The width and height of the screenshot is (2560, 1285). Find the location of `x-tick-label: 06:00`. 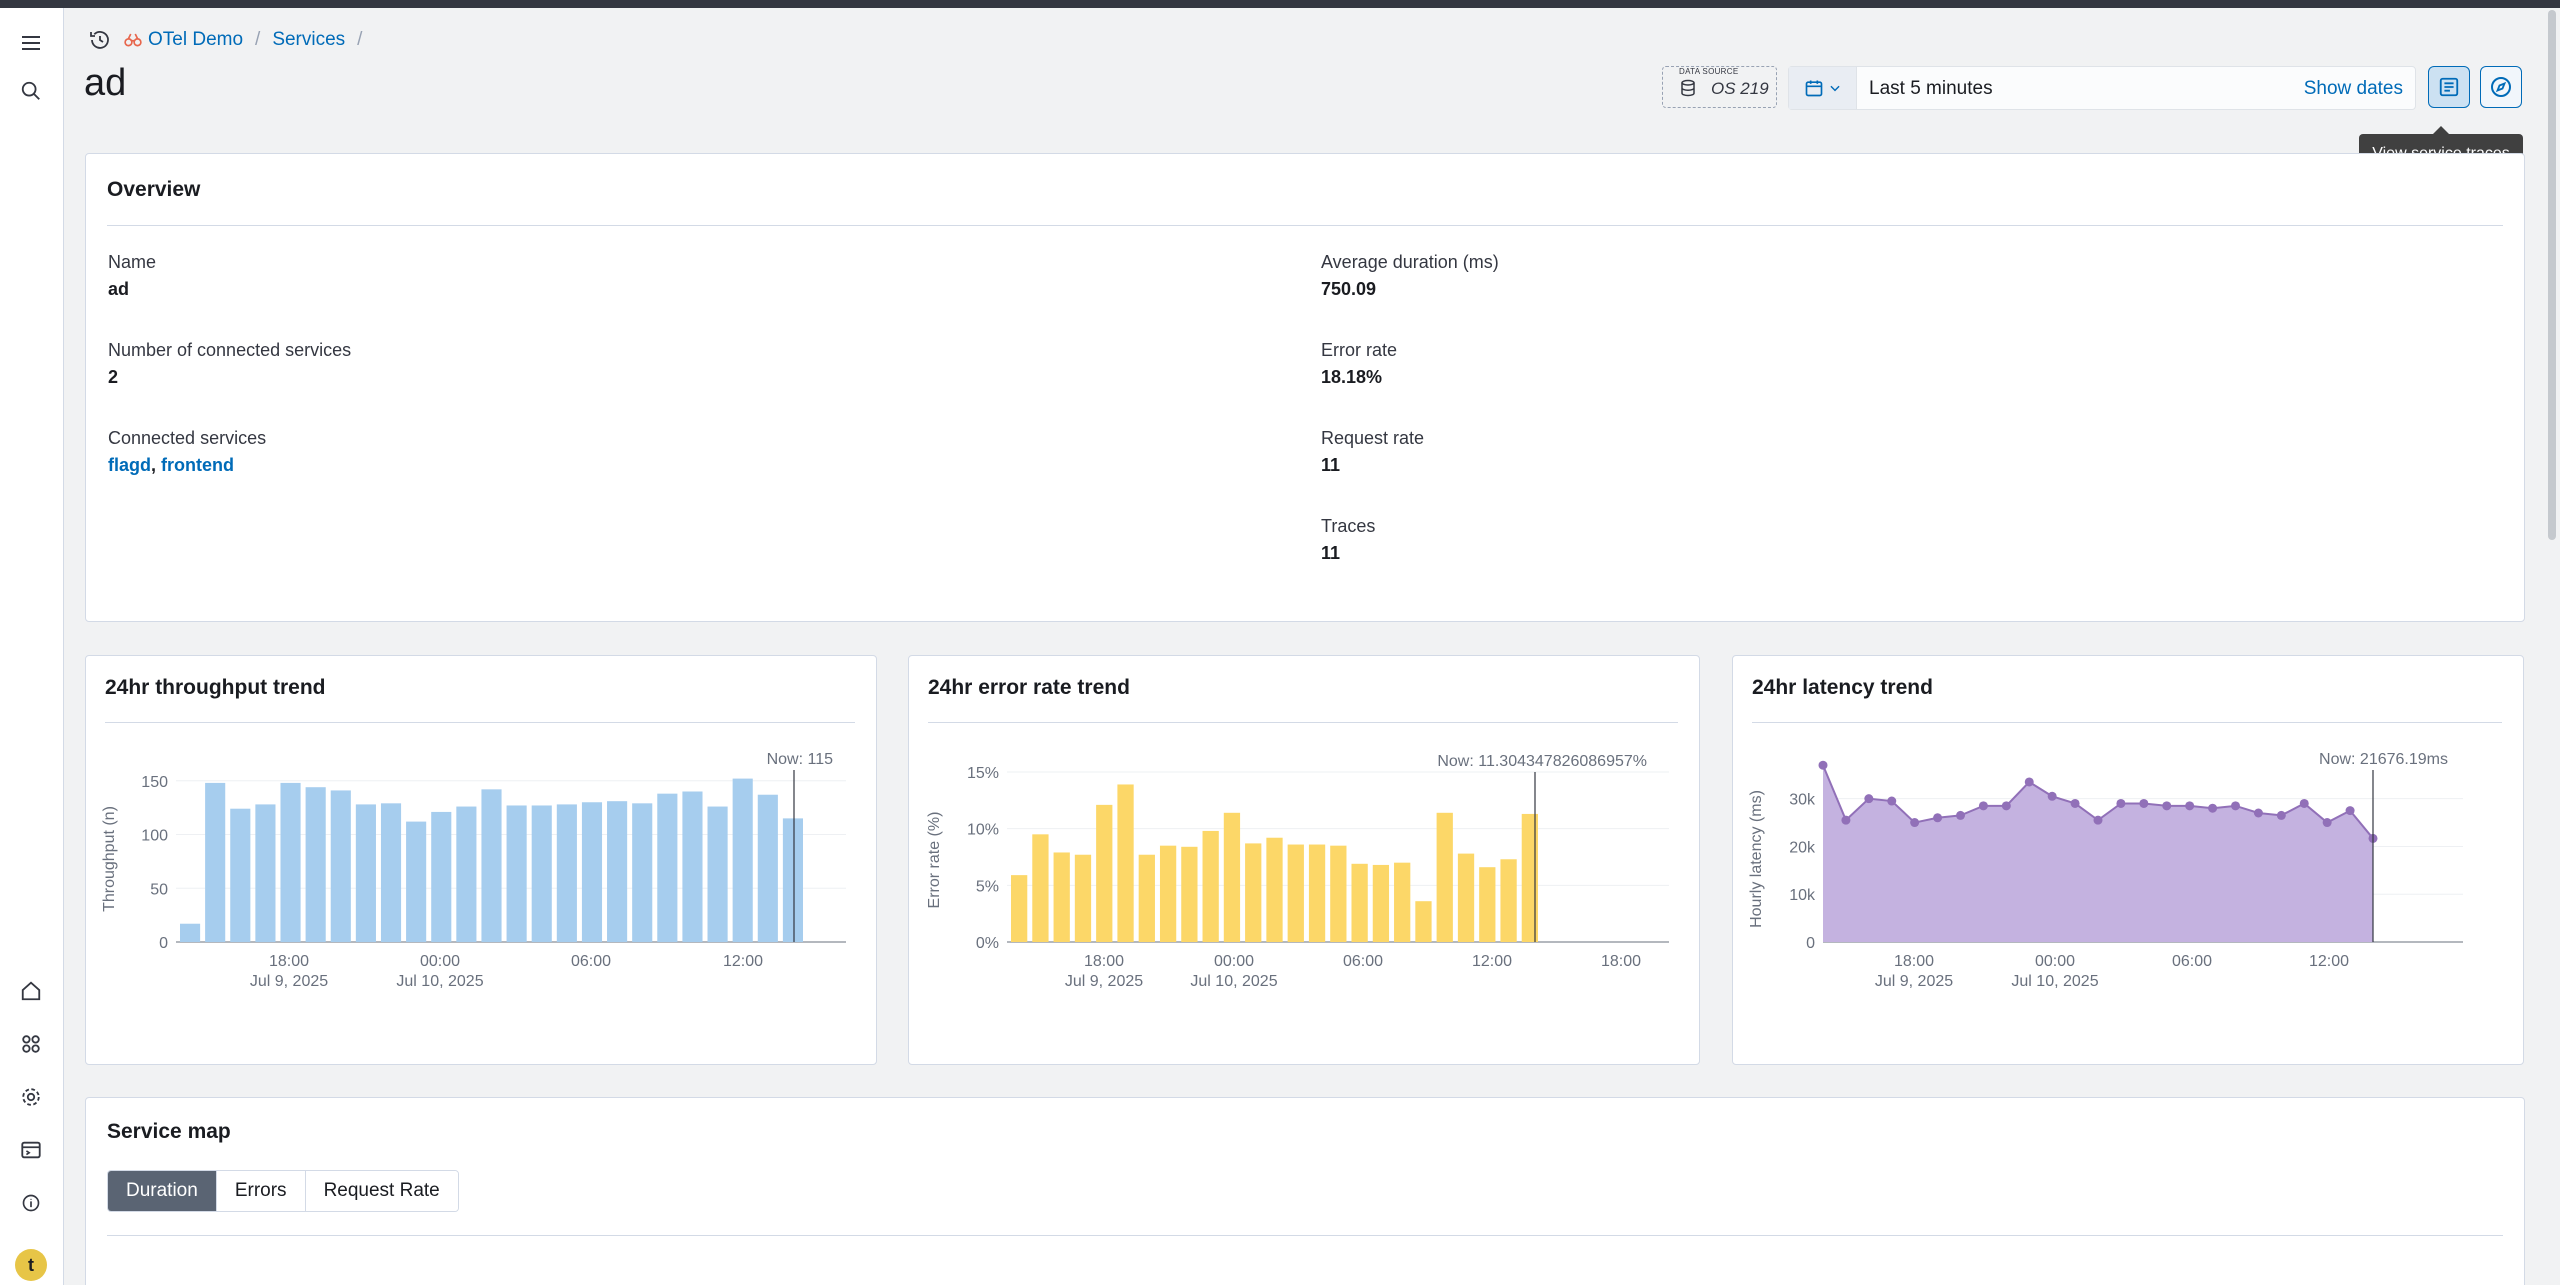

x-tick-label: 06:00 is located at coordinates (1363, 961).